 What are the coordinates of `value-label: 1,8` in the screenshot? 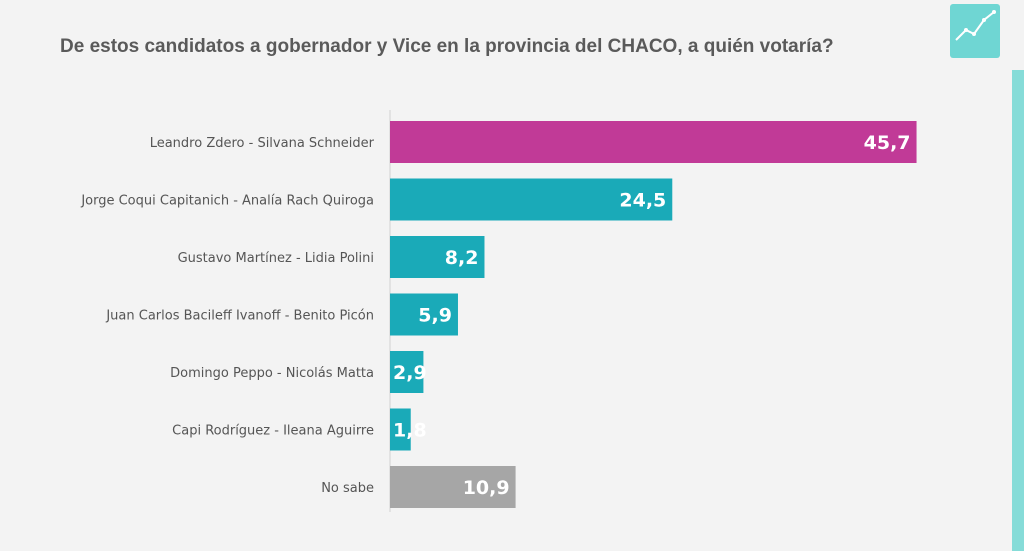 It's located at (410, 431).